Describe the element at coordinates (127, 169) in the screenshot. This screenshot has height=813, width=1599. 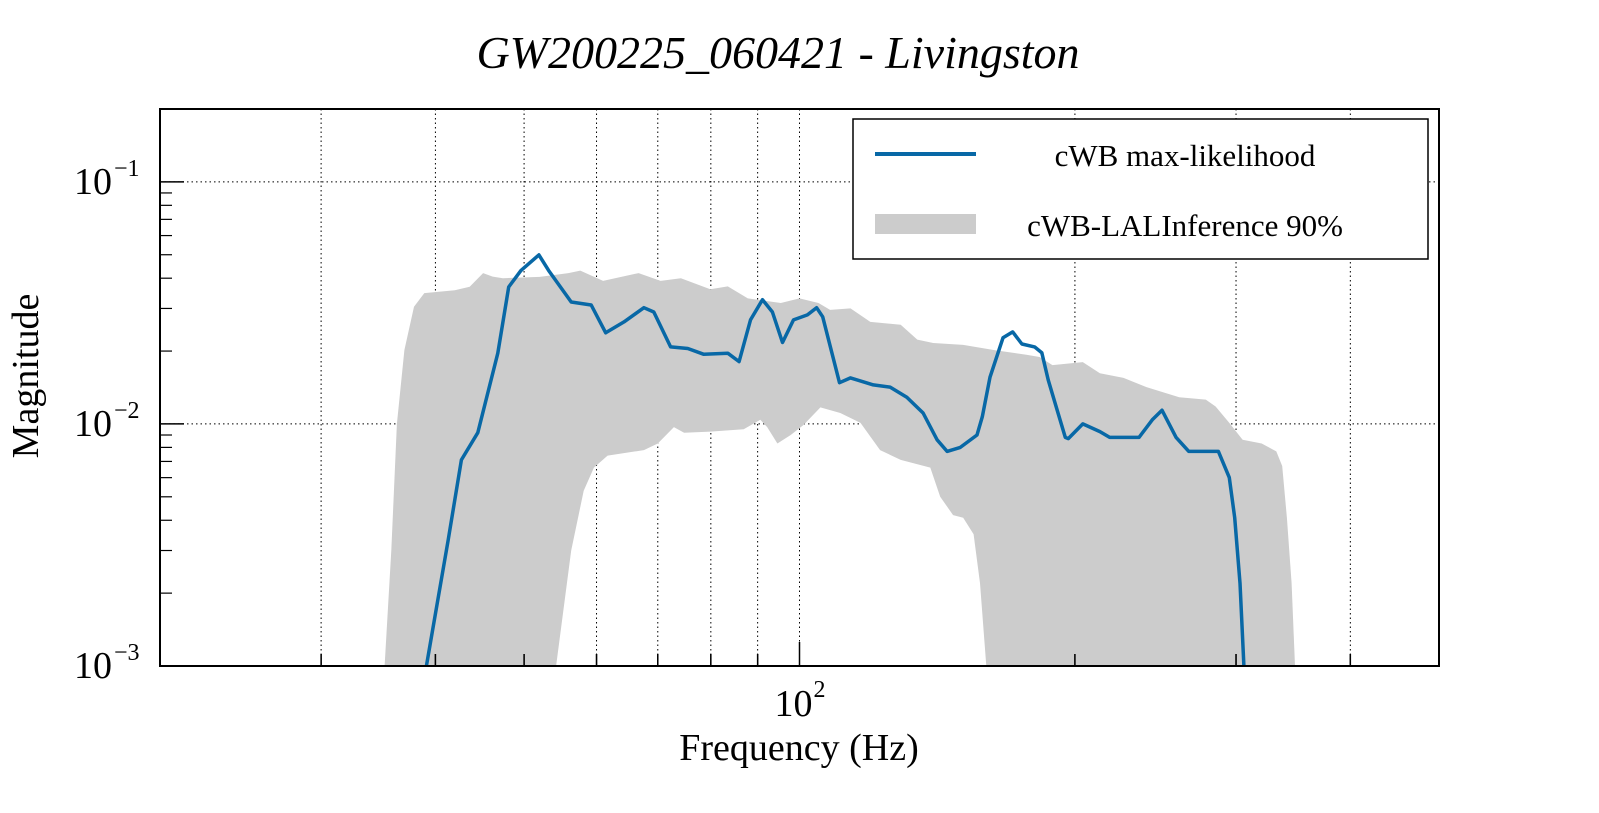
I see `y-tick-label-exponent: −1` at that location.